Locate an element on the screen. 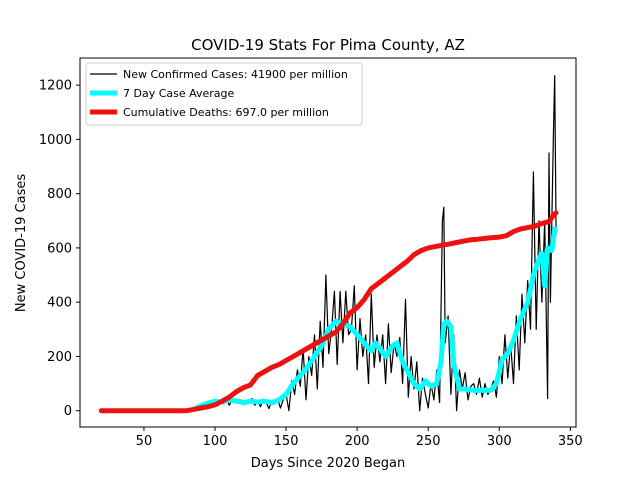 The width and height of the screenshot is (640, 480). x-tick-label: 200 is located at coordinates (357, 441).